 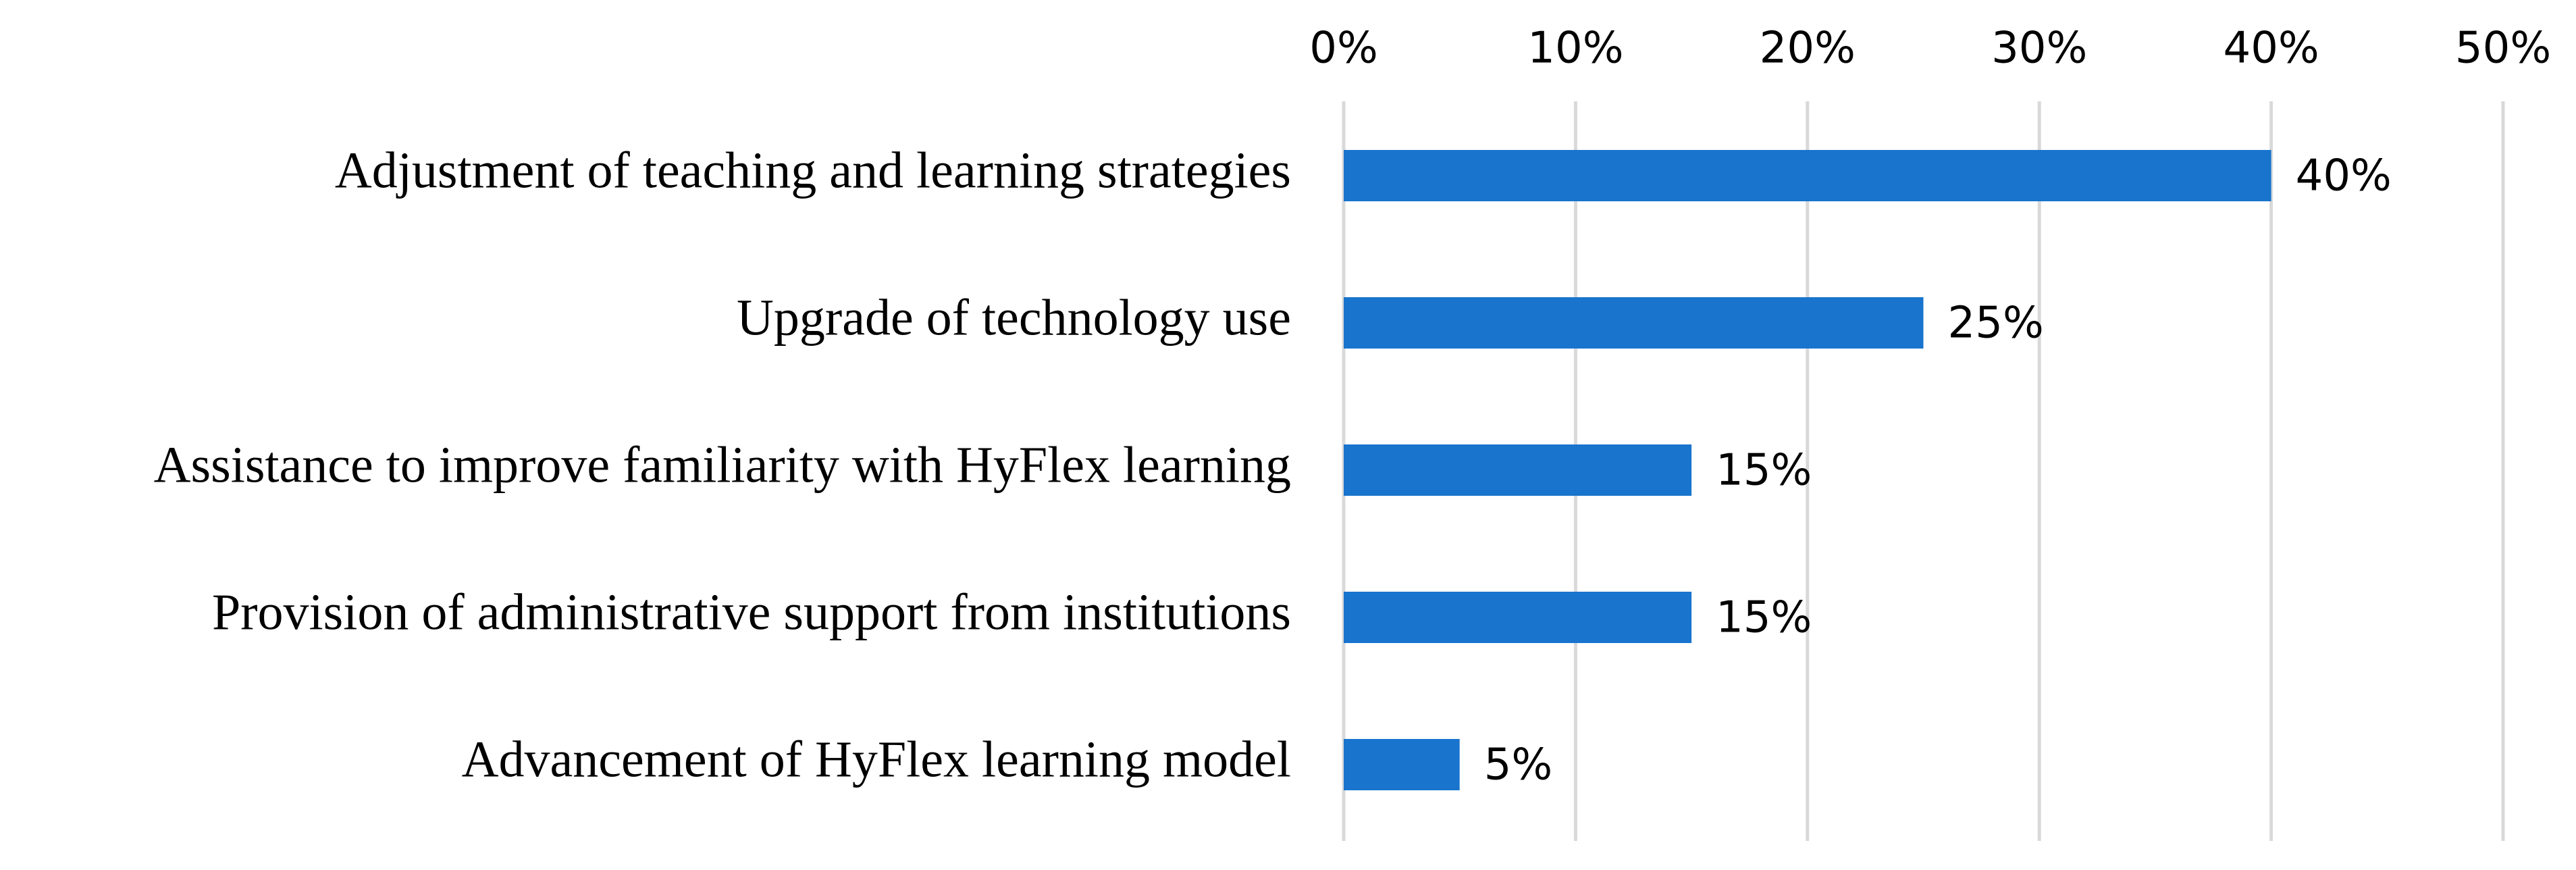 What do you see at coordinates (1343, 49) in the screenshot?
I see `x-tick-label: 0%` at bounding box center [1343, 49].